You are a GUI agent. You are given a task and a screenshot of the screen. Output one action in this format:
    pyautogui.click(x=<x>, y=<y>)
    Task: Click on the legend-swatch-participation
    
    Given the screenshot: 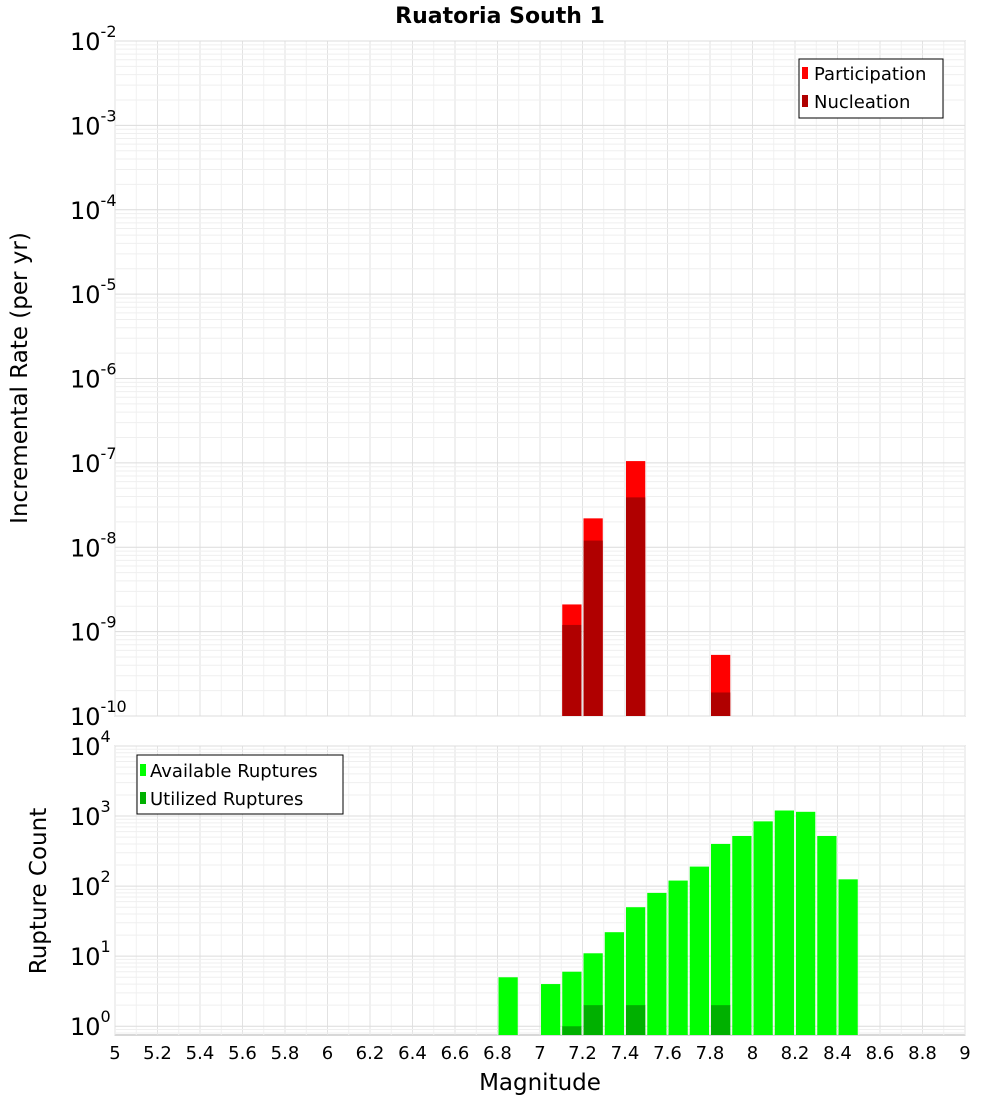 What is the action you would take?
    pyautogui.click(x=805, y=73)
    